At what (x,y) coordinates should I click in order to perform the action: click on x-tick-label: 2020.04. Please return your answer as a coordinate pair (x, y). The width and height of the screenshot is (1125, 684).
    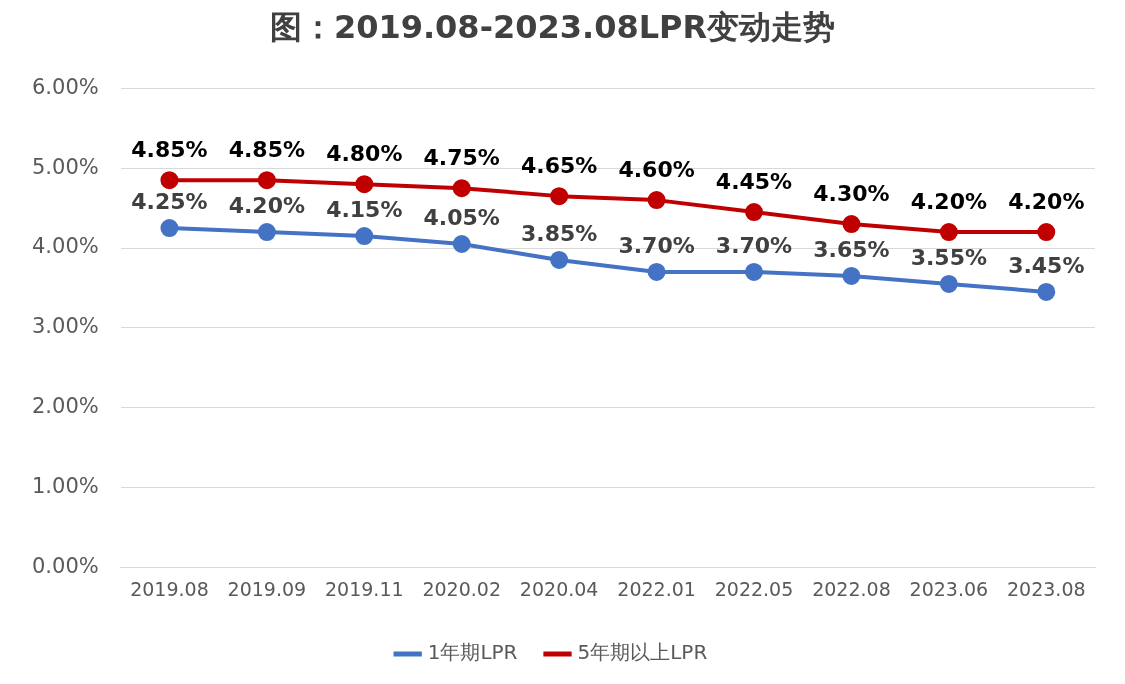
    Looking at the image, I should click on (559, 588).